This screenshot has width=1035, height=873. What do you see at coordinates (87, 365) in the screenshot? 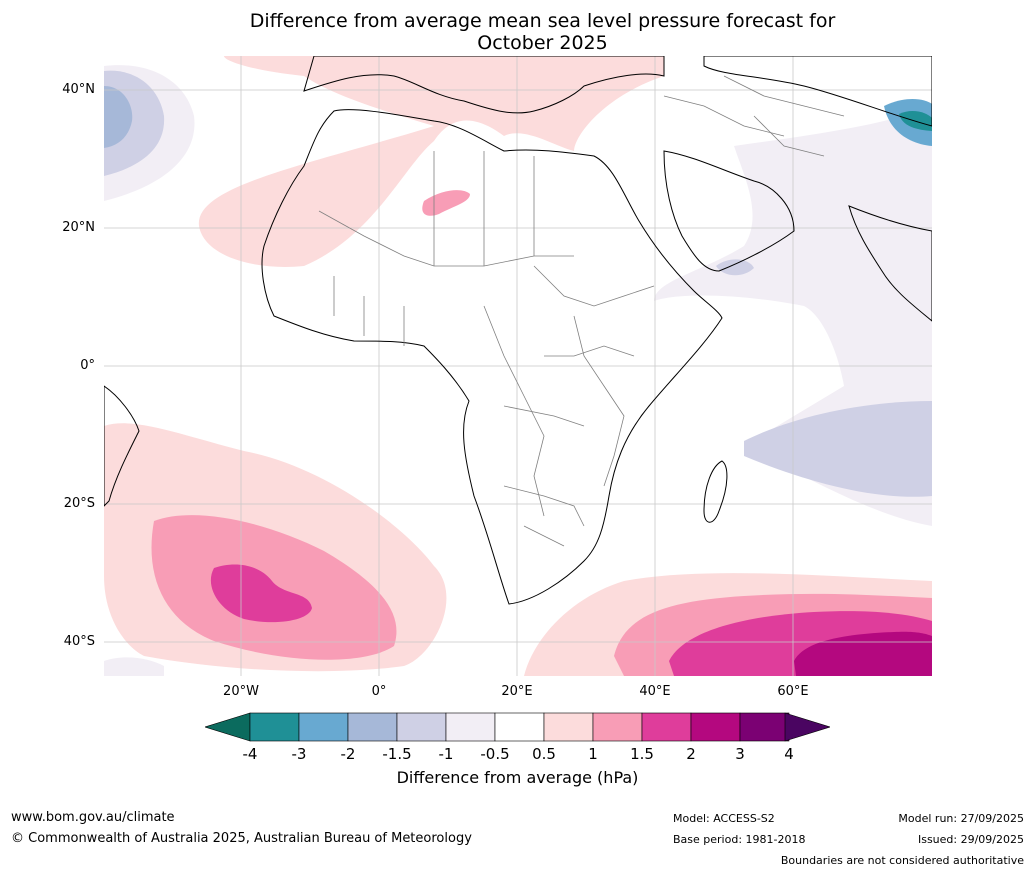
I see `lat-label-0: 0°` at bounding box center [87, 365].